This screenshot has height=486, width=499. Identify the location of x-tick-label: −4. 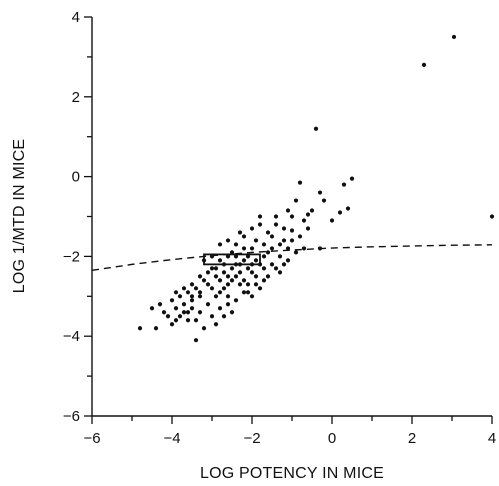
(171, 438).